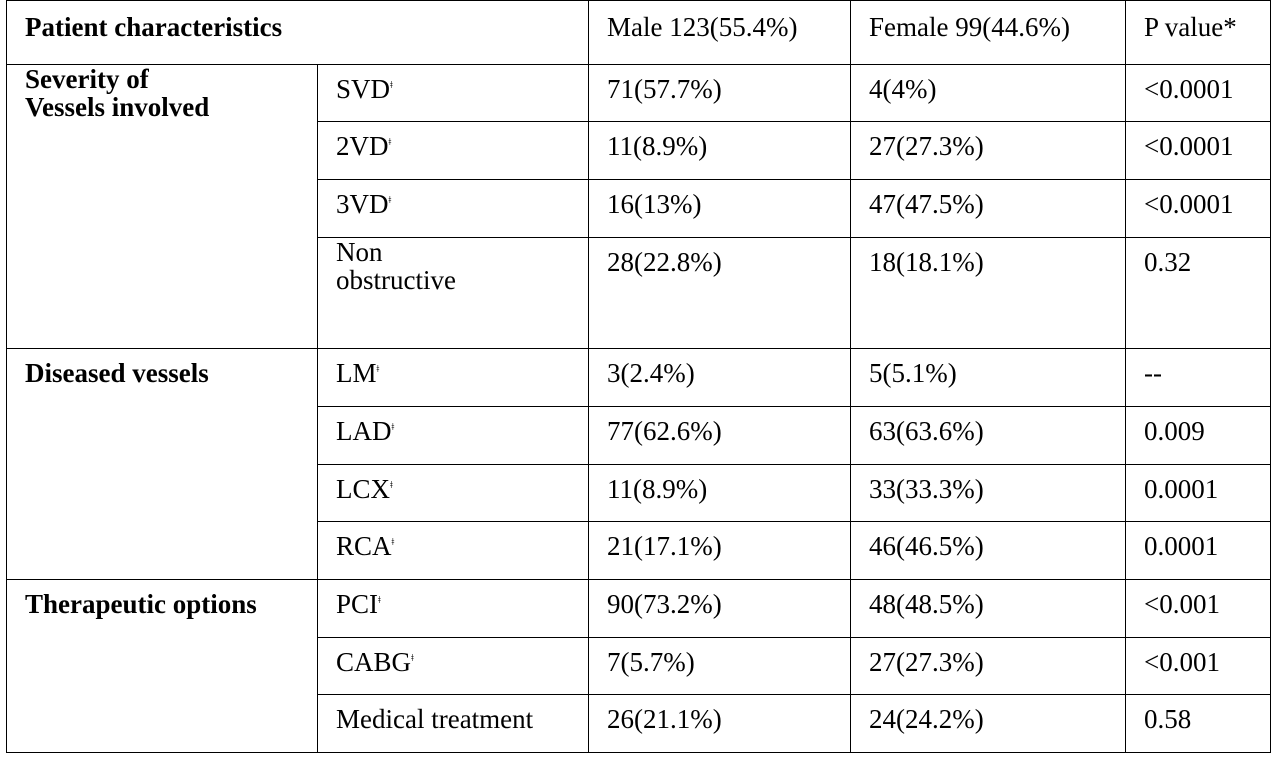 This screenshot has width=1278, height=760. I want to click on row-label: PCIǂ, so click(453, 608).